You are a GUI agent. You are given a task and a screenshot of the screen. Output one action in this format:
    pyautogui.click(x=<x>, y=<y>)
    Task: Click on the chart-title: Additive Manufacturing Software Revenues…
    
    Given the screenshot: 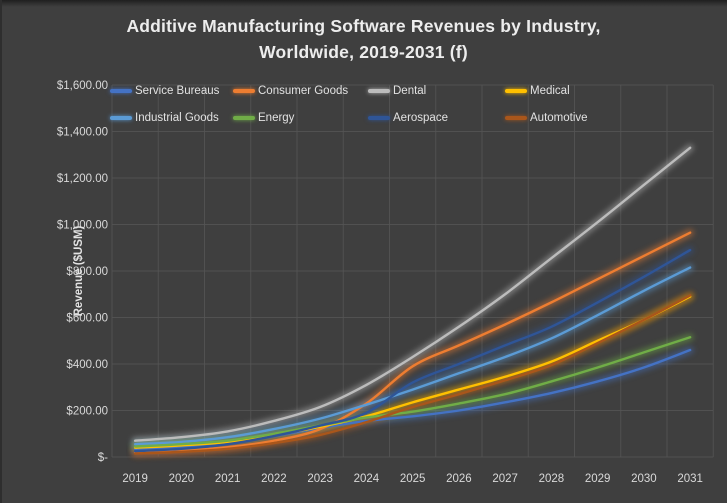 What is the action you would take?
    pyautogui.click(x=363, y=39)
    